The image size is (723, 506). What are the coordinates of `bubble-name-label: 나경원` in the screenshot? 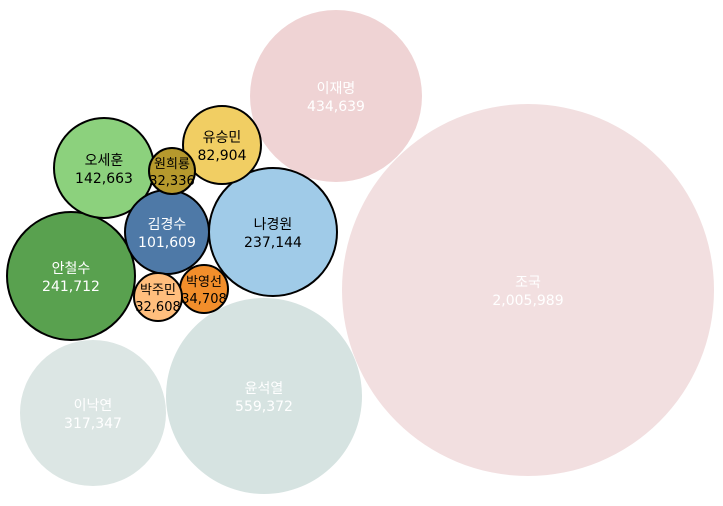 It's located at (273, 225).